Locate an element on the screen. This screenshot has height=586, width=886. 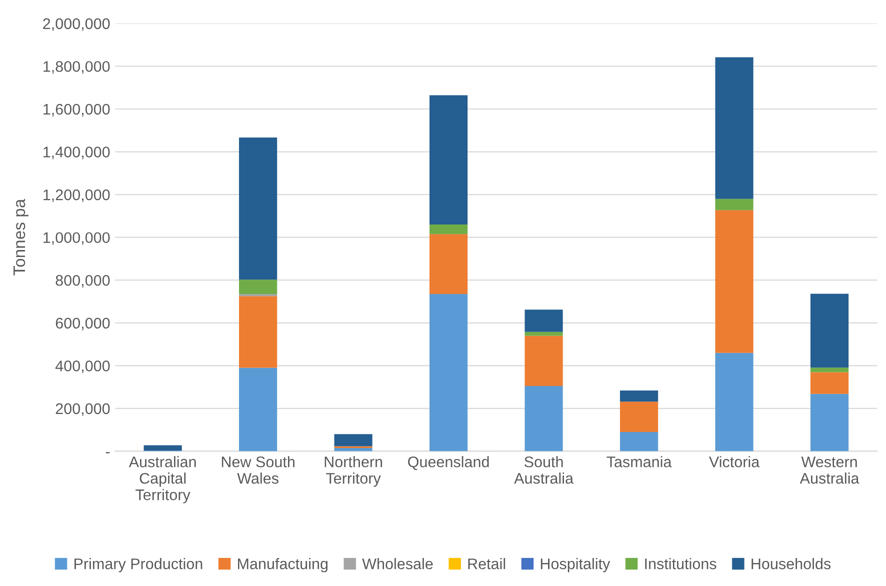
y-axis-title: Tonnes pa is located at coordinates (21, 237).